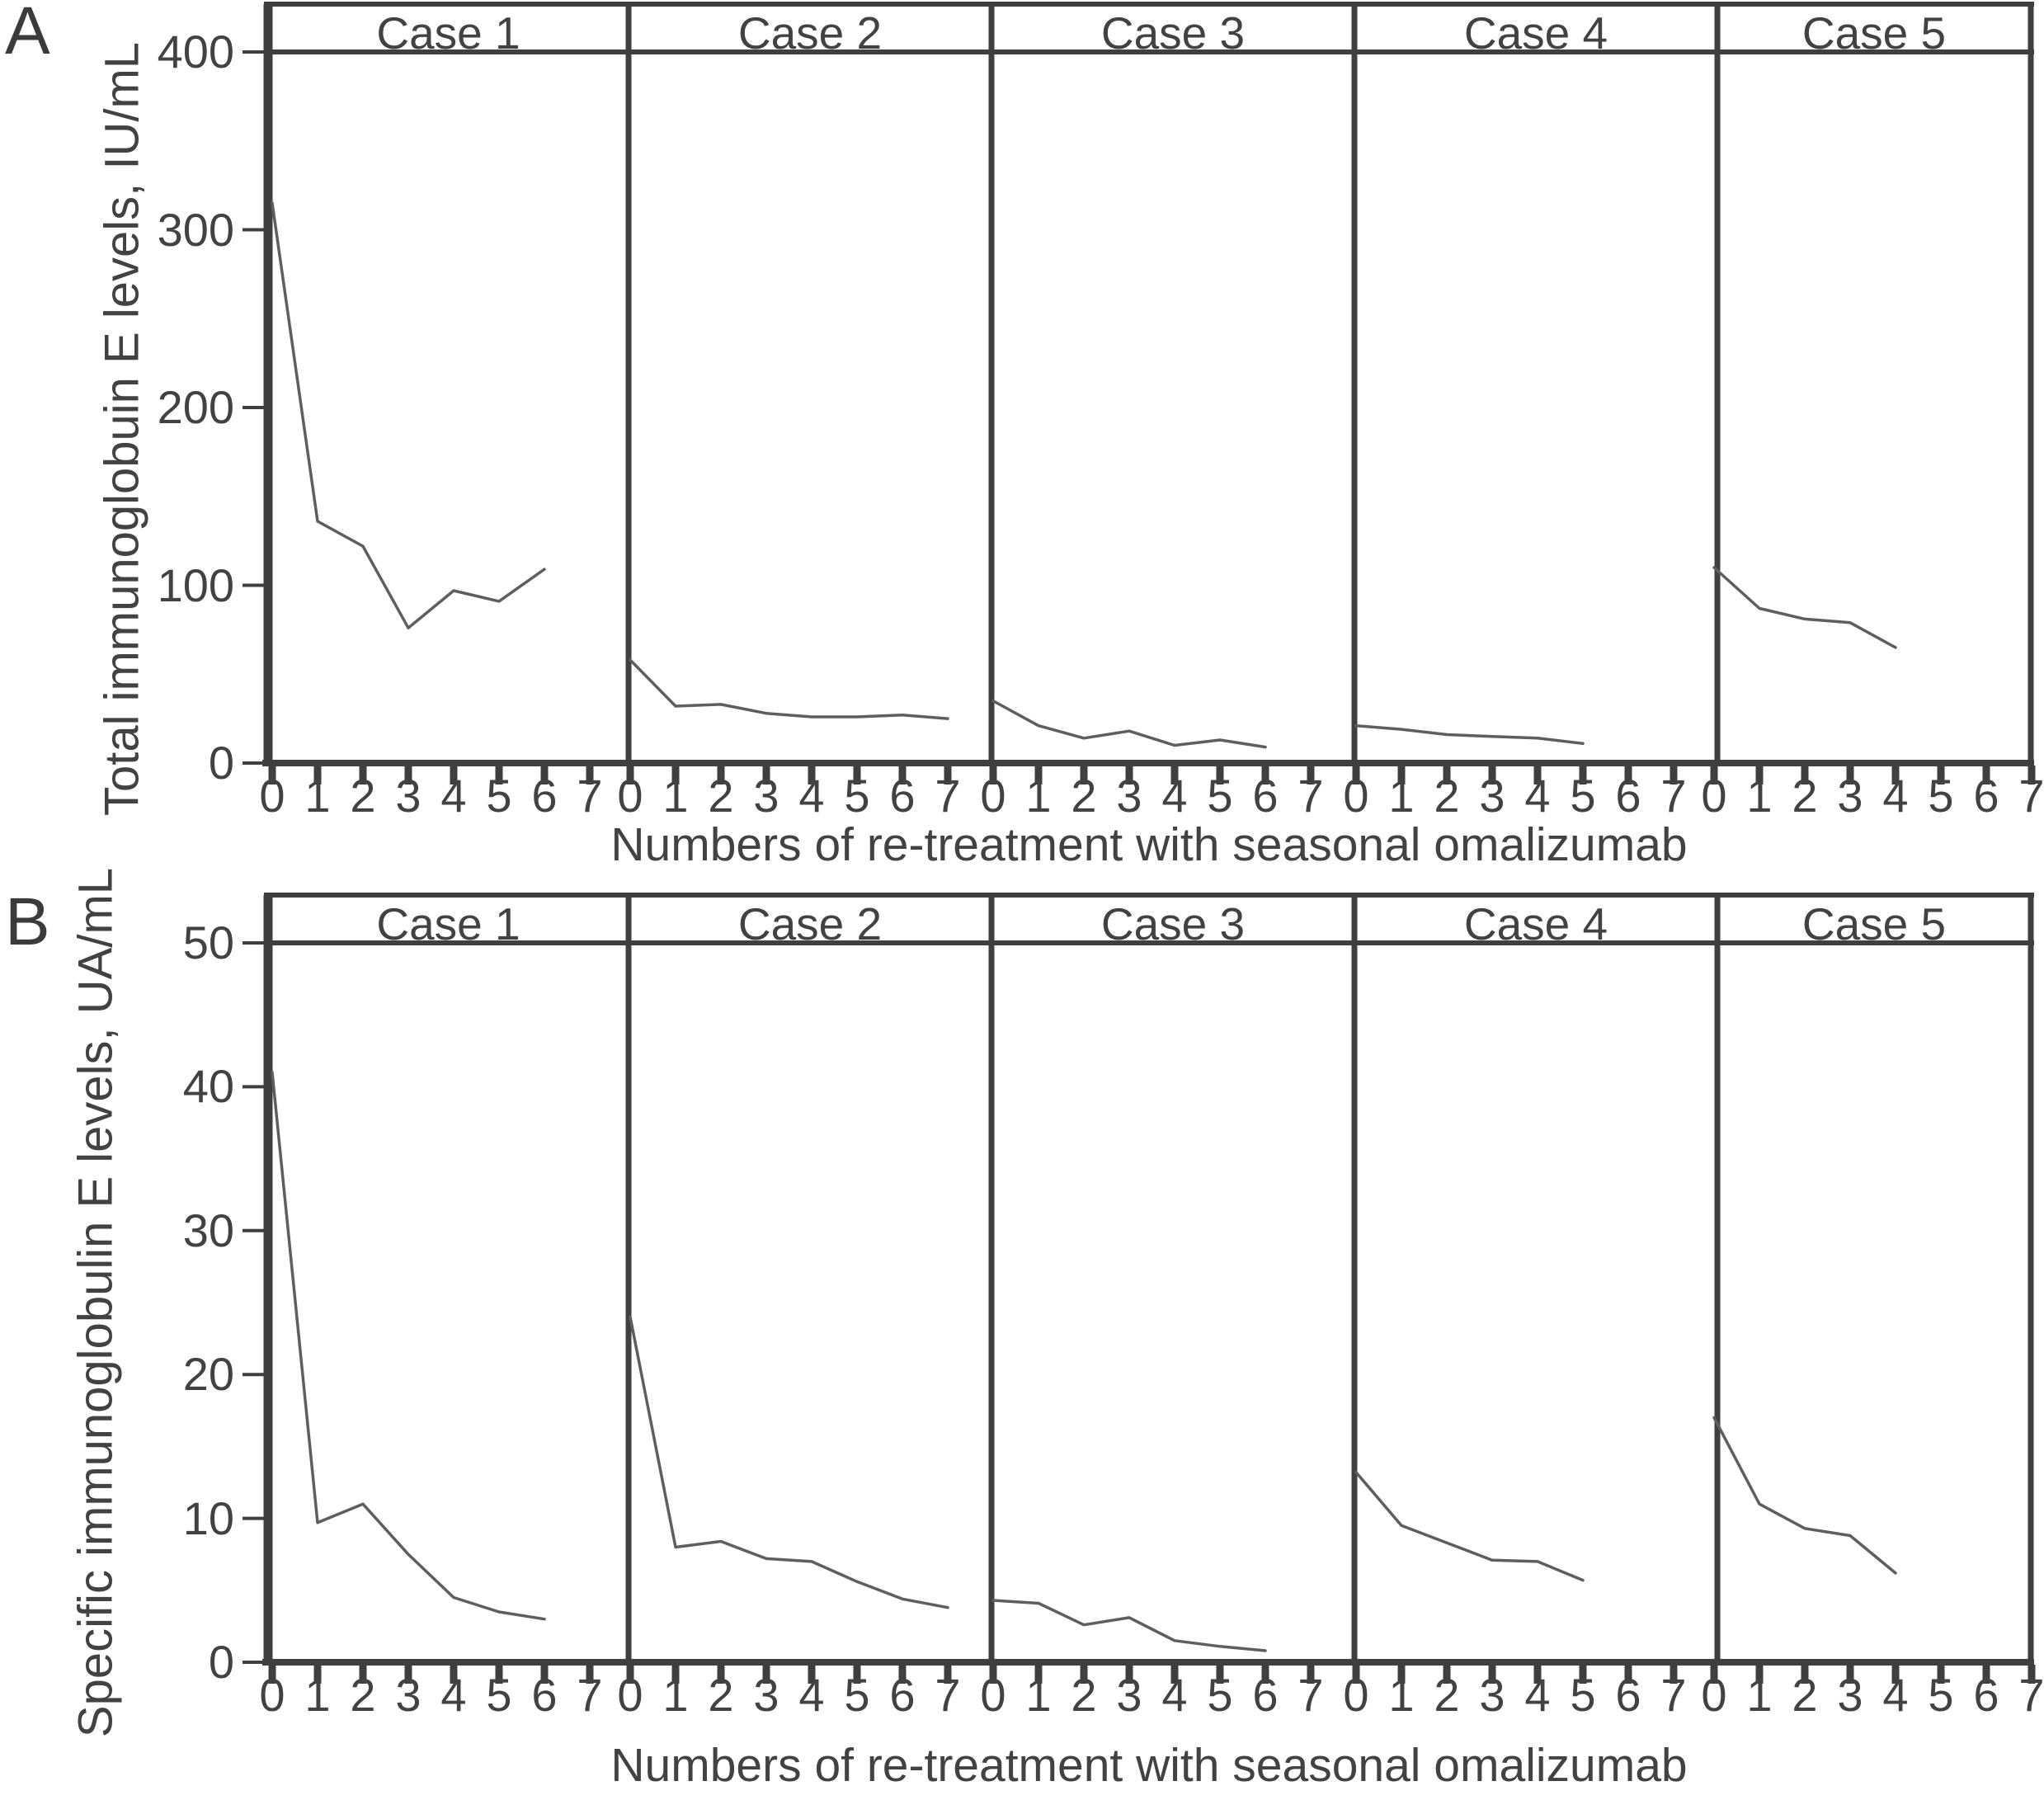 Image resolution: width=2044 pixels, height=1800 pixels. I want to click on panel-b-case-4-line, so click(1469, 1527).